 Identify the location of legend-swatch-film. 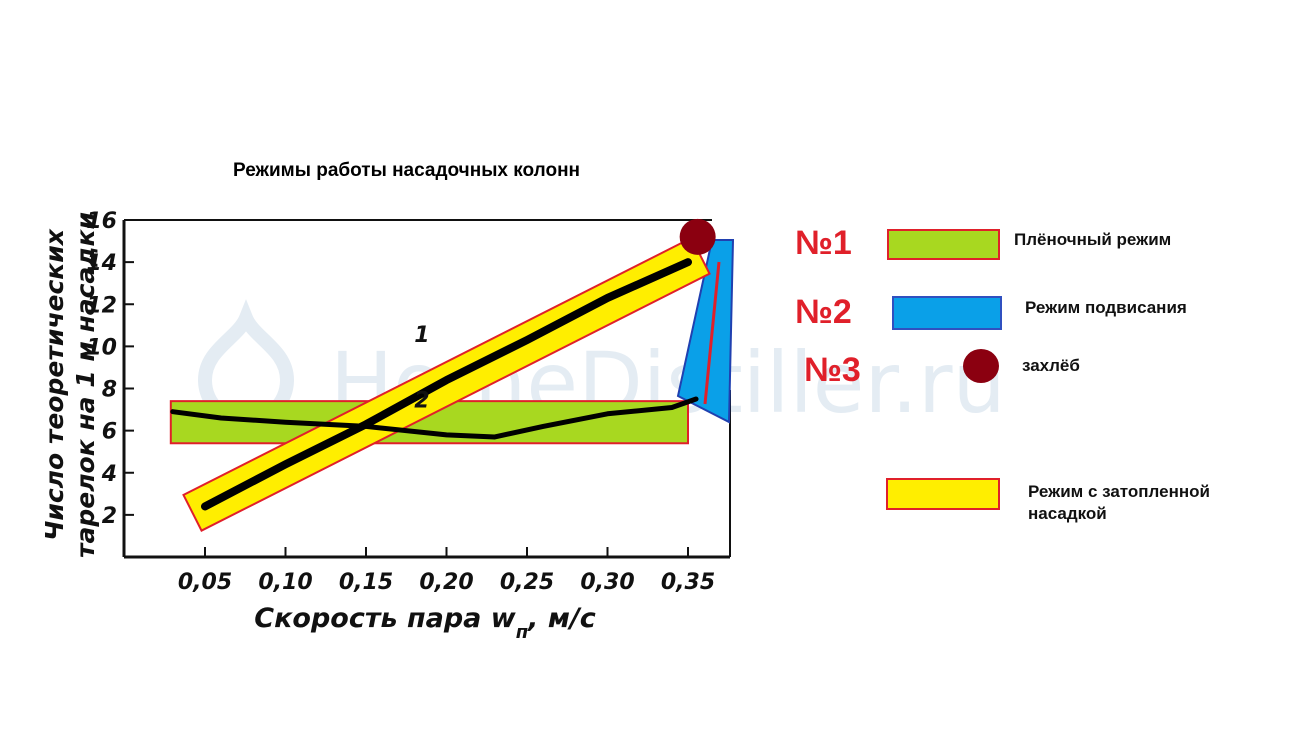
(943, 244).